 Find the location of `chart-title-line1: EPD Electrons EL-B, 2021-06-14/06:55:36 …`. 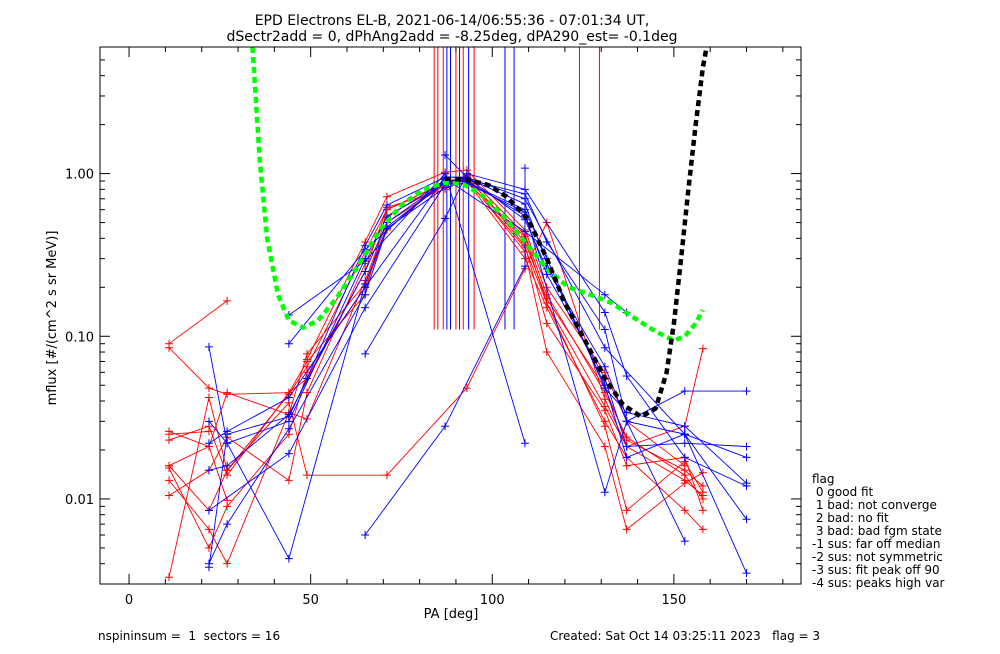

chart-title-line1: EPD Electrons EL-B, 2021-06-14/06:55:36 … is located at coordinates (452, 21).